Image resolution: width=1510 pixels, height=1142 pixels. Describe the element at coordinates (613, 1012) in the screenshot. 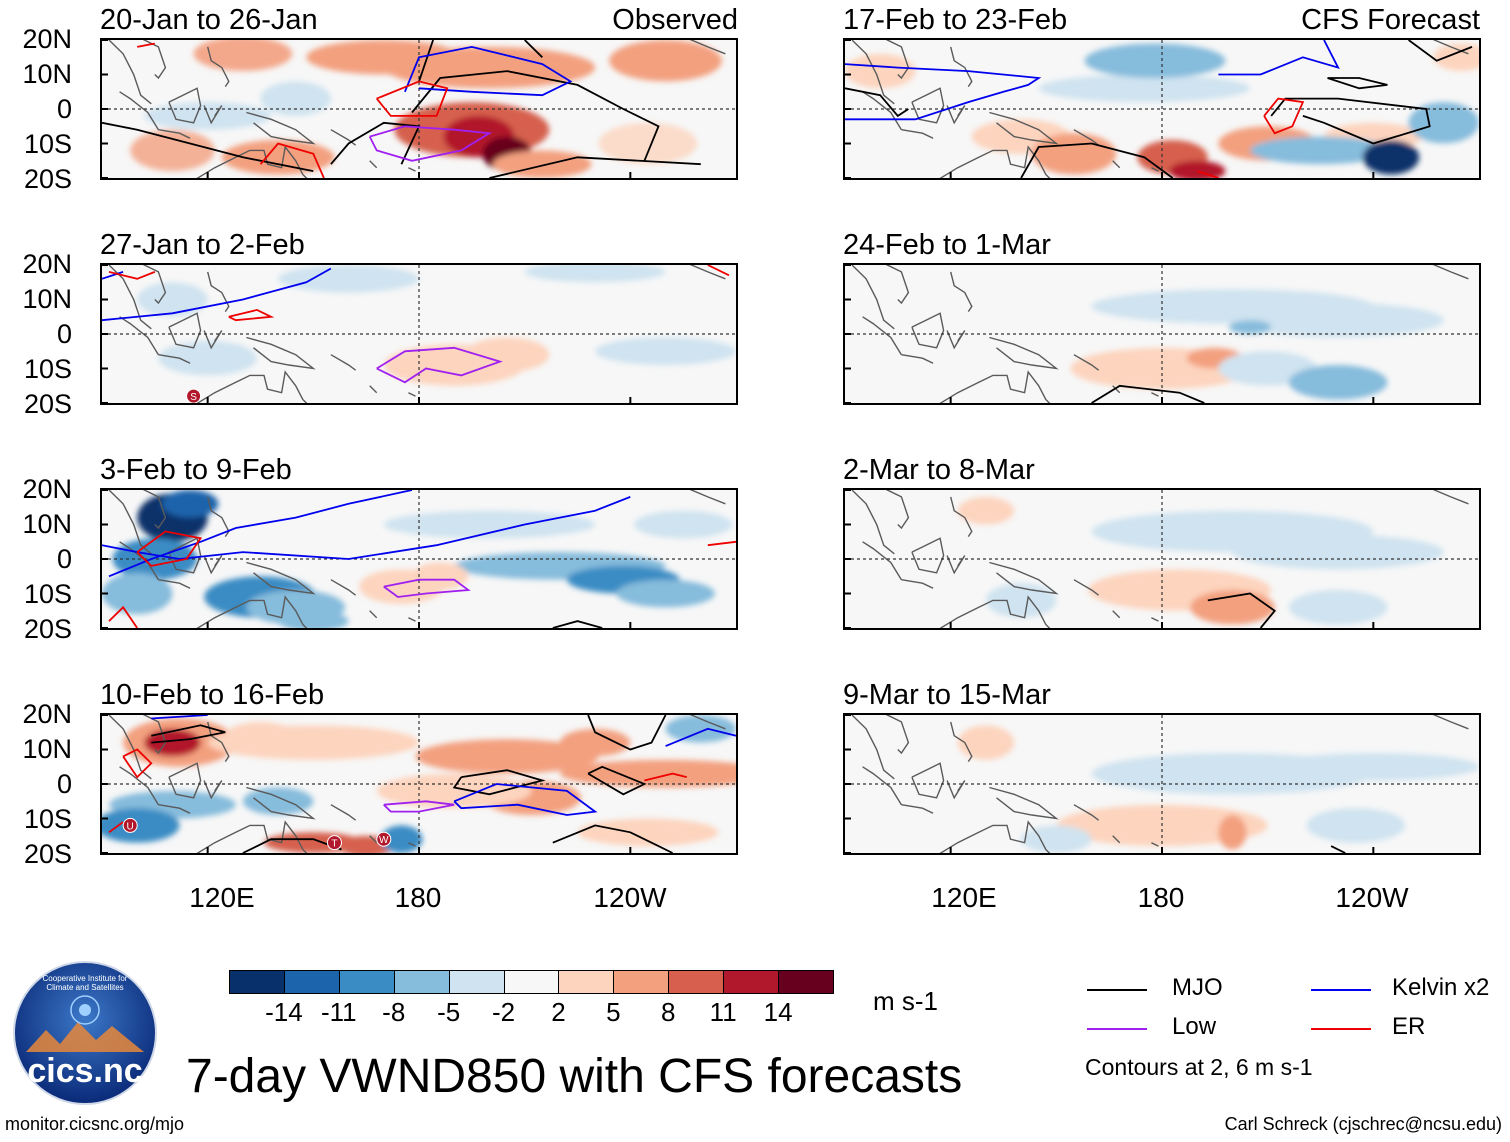

I see `colorbar-tick-label: 5` at that location.